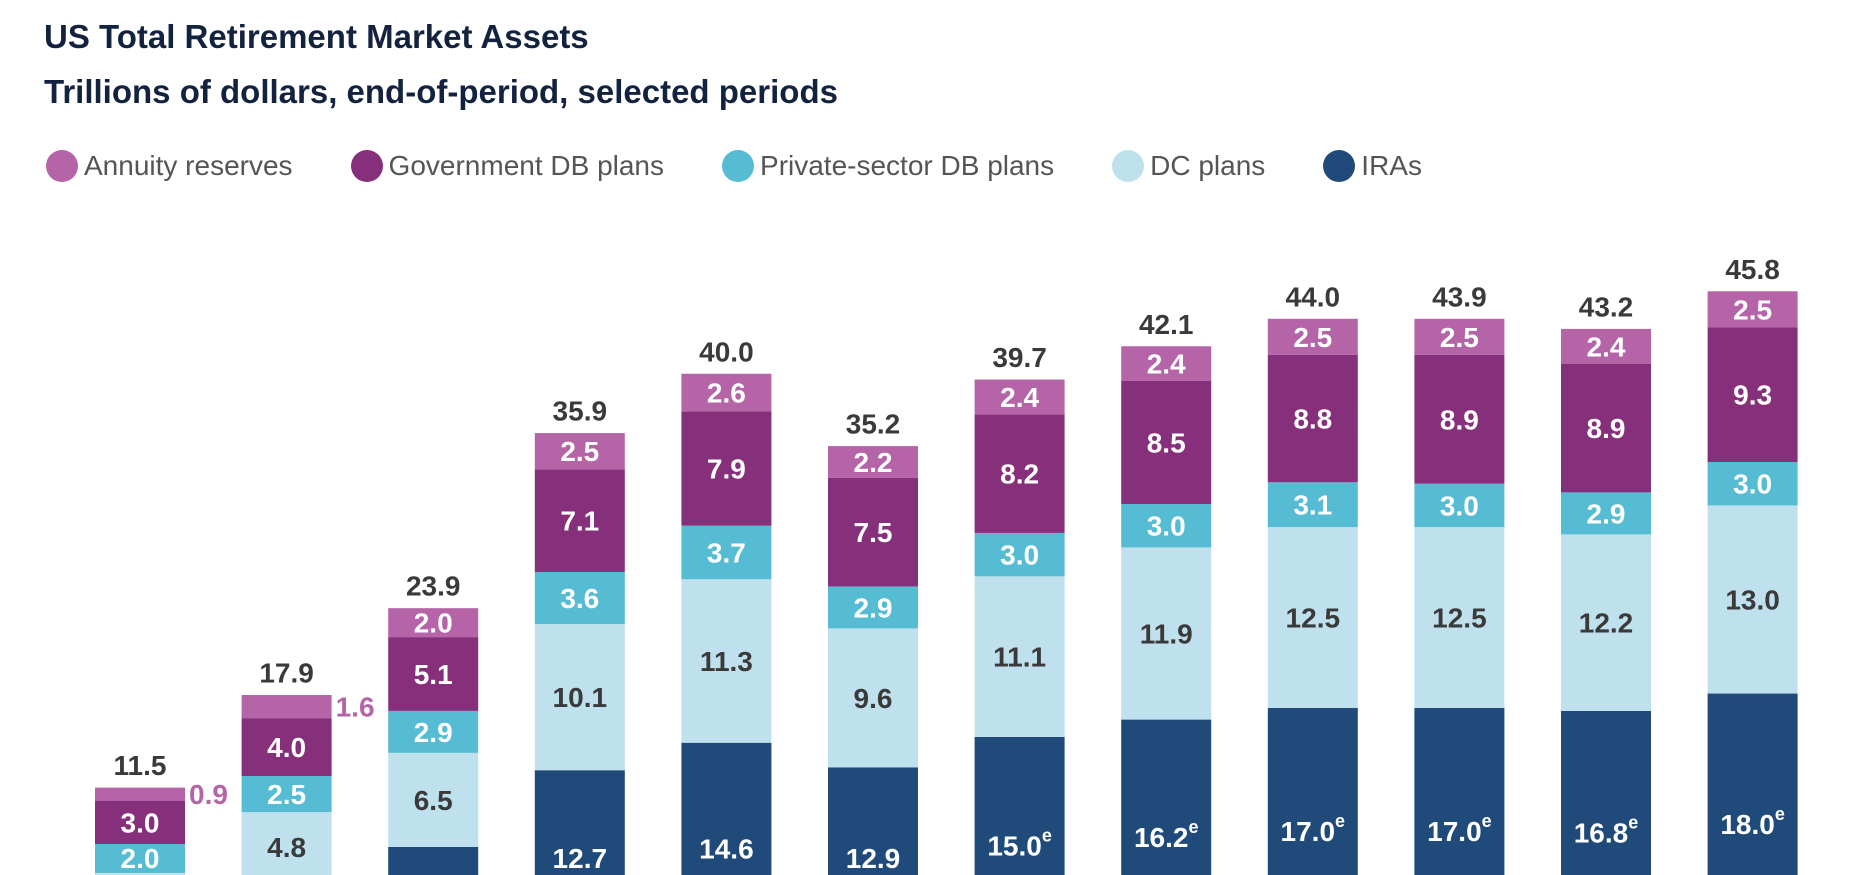  What do you see at coordinates (507, 166) in the screenshot?
I see `legend-item-government-db: Government DB plans` at bounding box center [507, 166].